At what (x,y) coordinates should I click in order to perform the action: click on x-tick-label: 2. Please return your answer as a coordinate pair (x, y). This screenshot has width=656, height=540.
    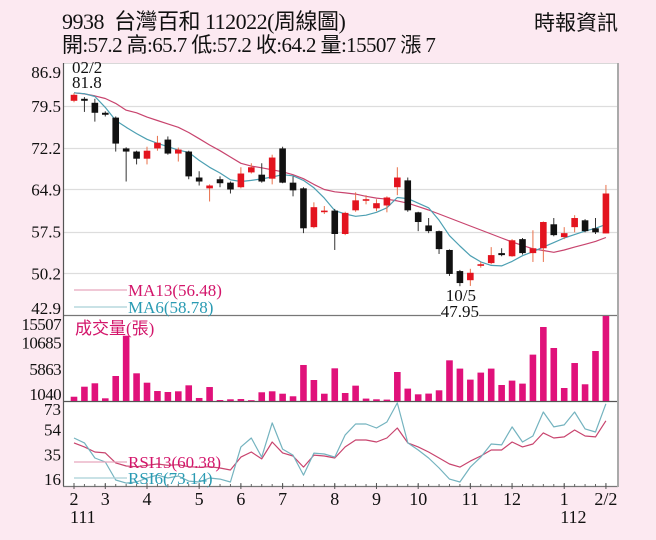
    Looking at the image, I should click on (74, 499).